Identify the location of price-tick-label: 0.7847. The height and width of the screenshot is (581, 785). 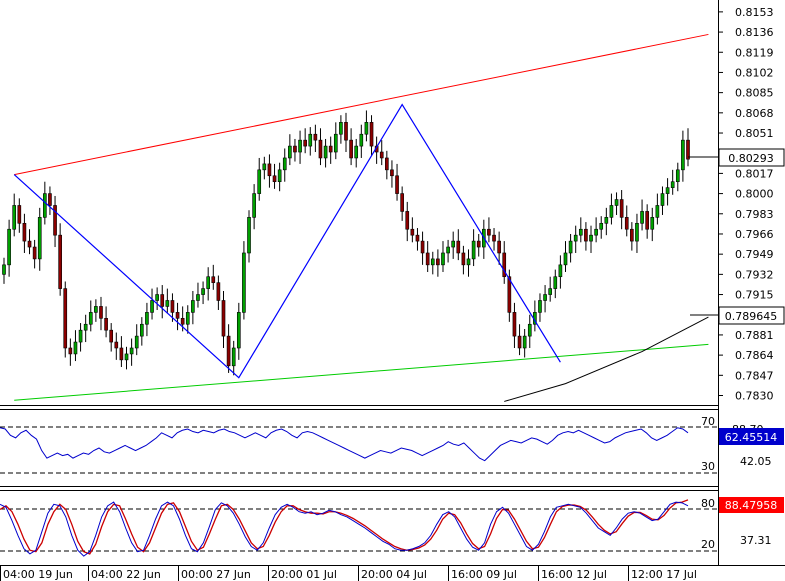
(754, 375).